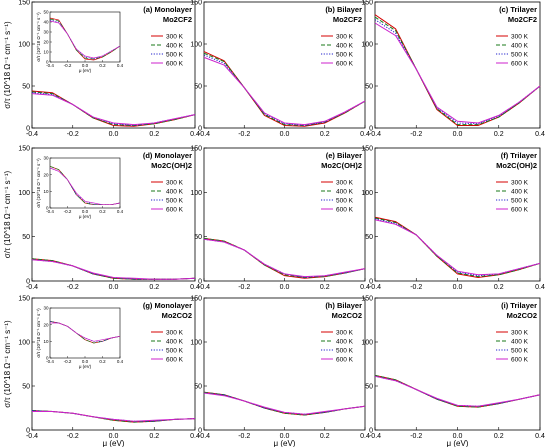  I want to click on inset-y-axis-label: σ/τ (10^18 Ω⁻¹ cm⁻¹ s⁻¹), so click(38, 183).